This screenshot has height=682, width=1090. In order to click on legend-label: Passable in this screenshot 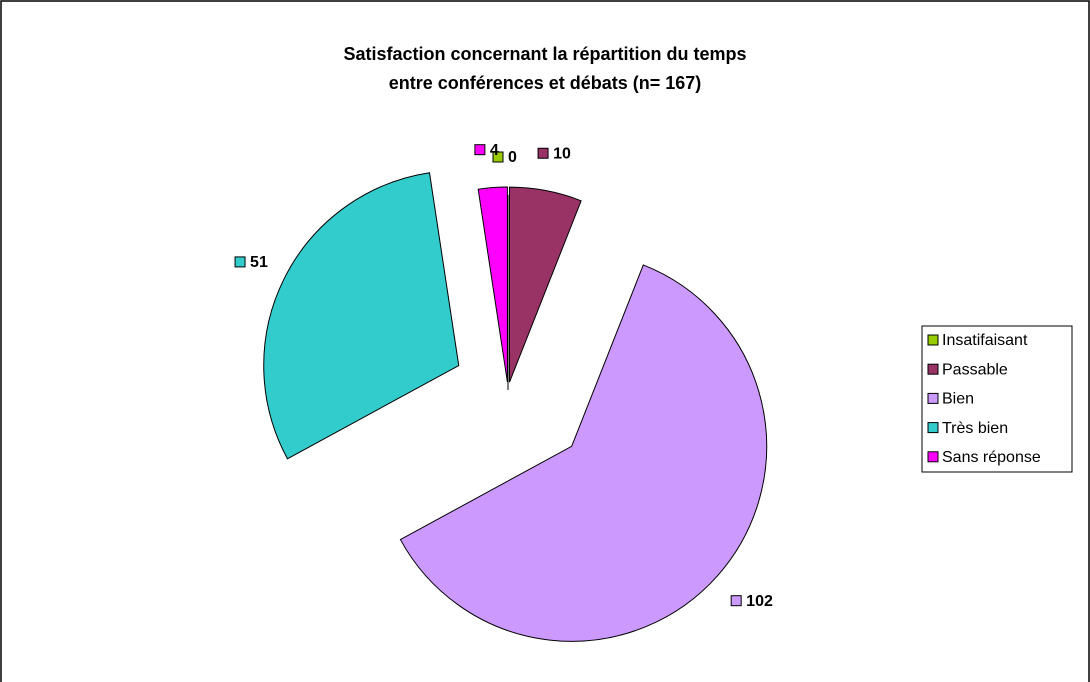, I will do `click(975, 369)`.